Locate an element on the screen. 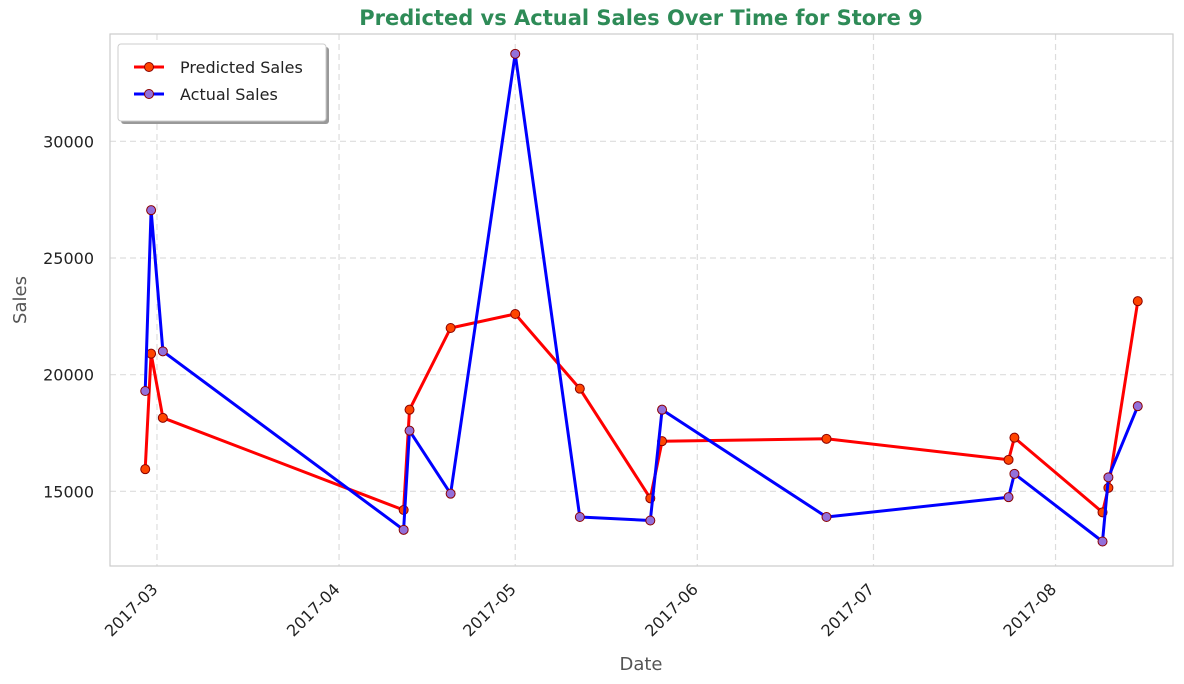  legend-box is located at coordinates (222, 82).